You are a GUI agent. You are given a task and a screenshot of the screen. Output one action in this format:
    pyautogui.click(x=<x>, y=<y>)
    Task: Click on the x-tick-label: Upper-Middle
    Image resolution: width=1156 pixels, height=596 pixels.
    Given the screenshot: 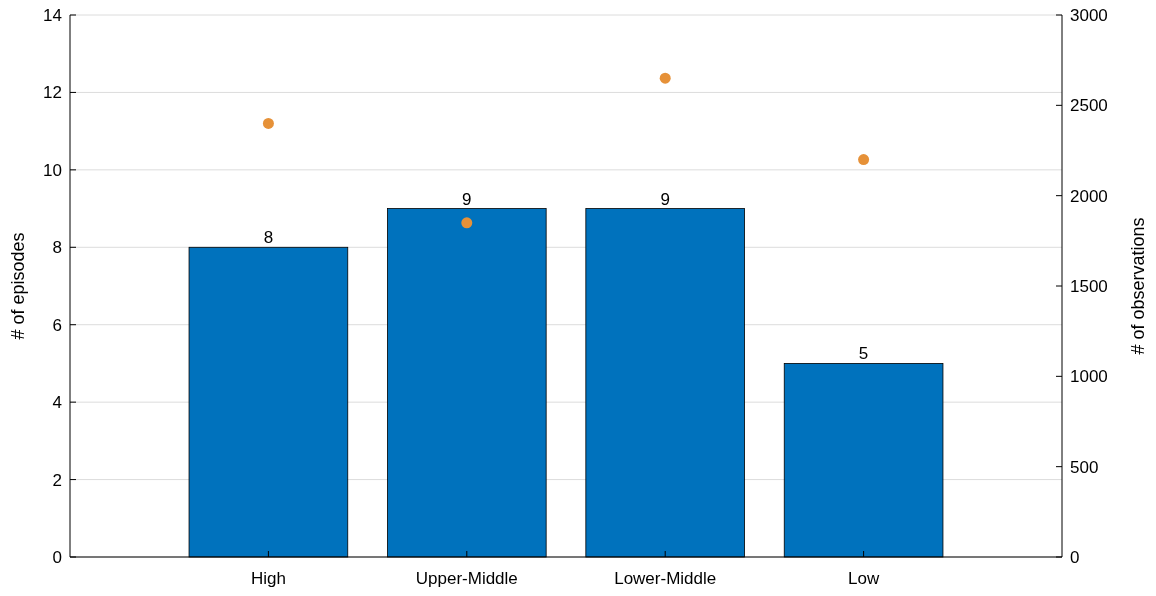 What is the action you would take?
    pyautogui.click(x=466, y=578)
    